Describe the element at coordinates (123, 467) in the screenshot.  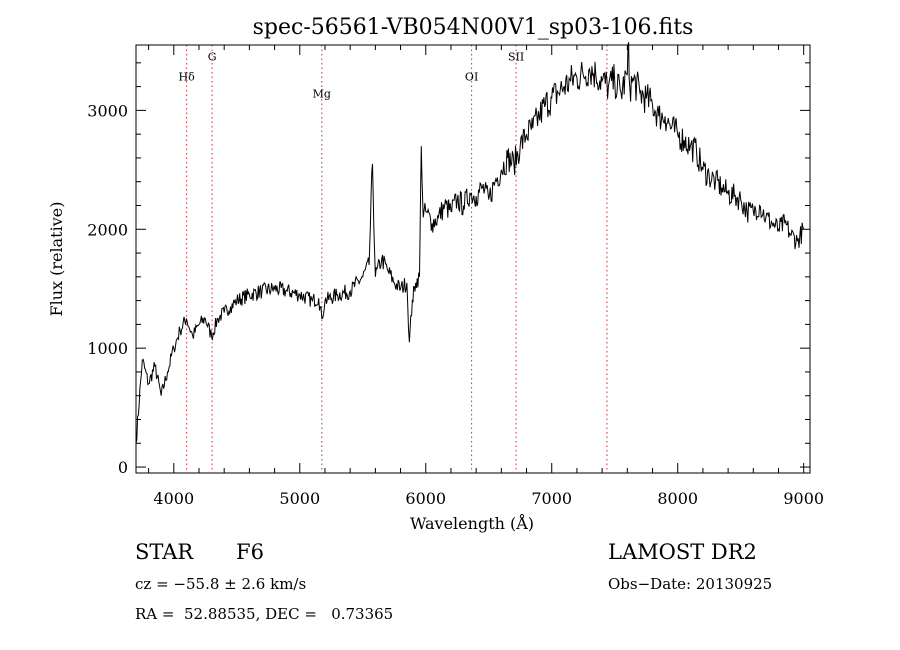
I see `y-tick-label: 0` at that location.